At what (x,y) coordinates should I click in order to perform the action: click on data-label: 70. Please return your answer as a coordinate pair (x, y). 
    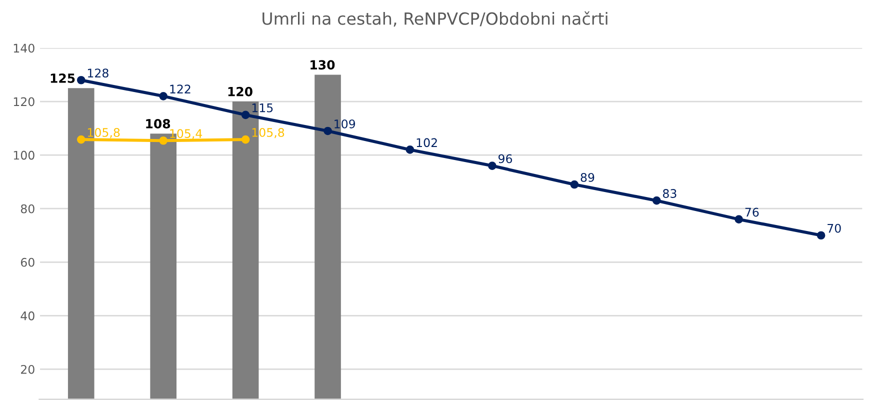
    Looking at the image, I should click on (834, 228).